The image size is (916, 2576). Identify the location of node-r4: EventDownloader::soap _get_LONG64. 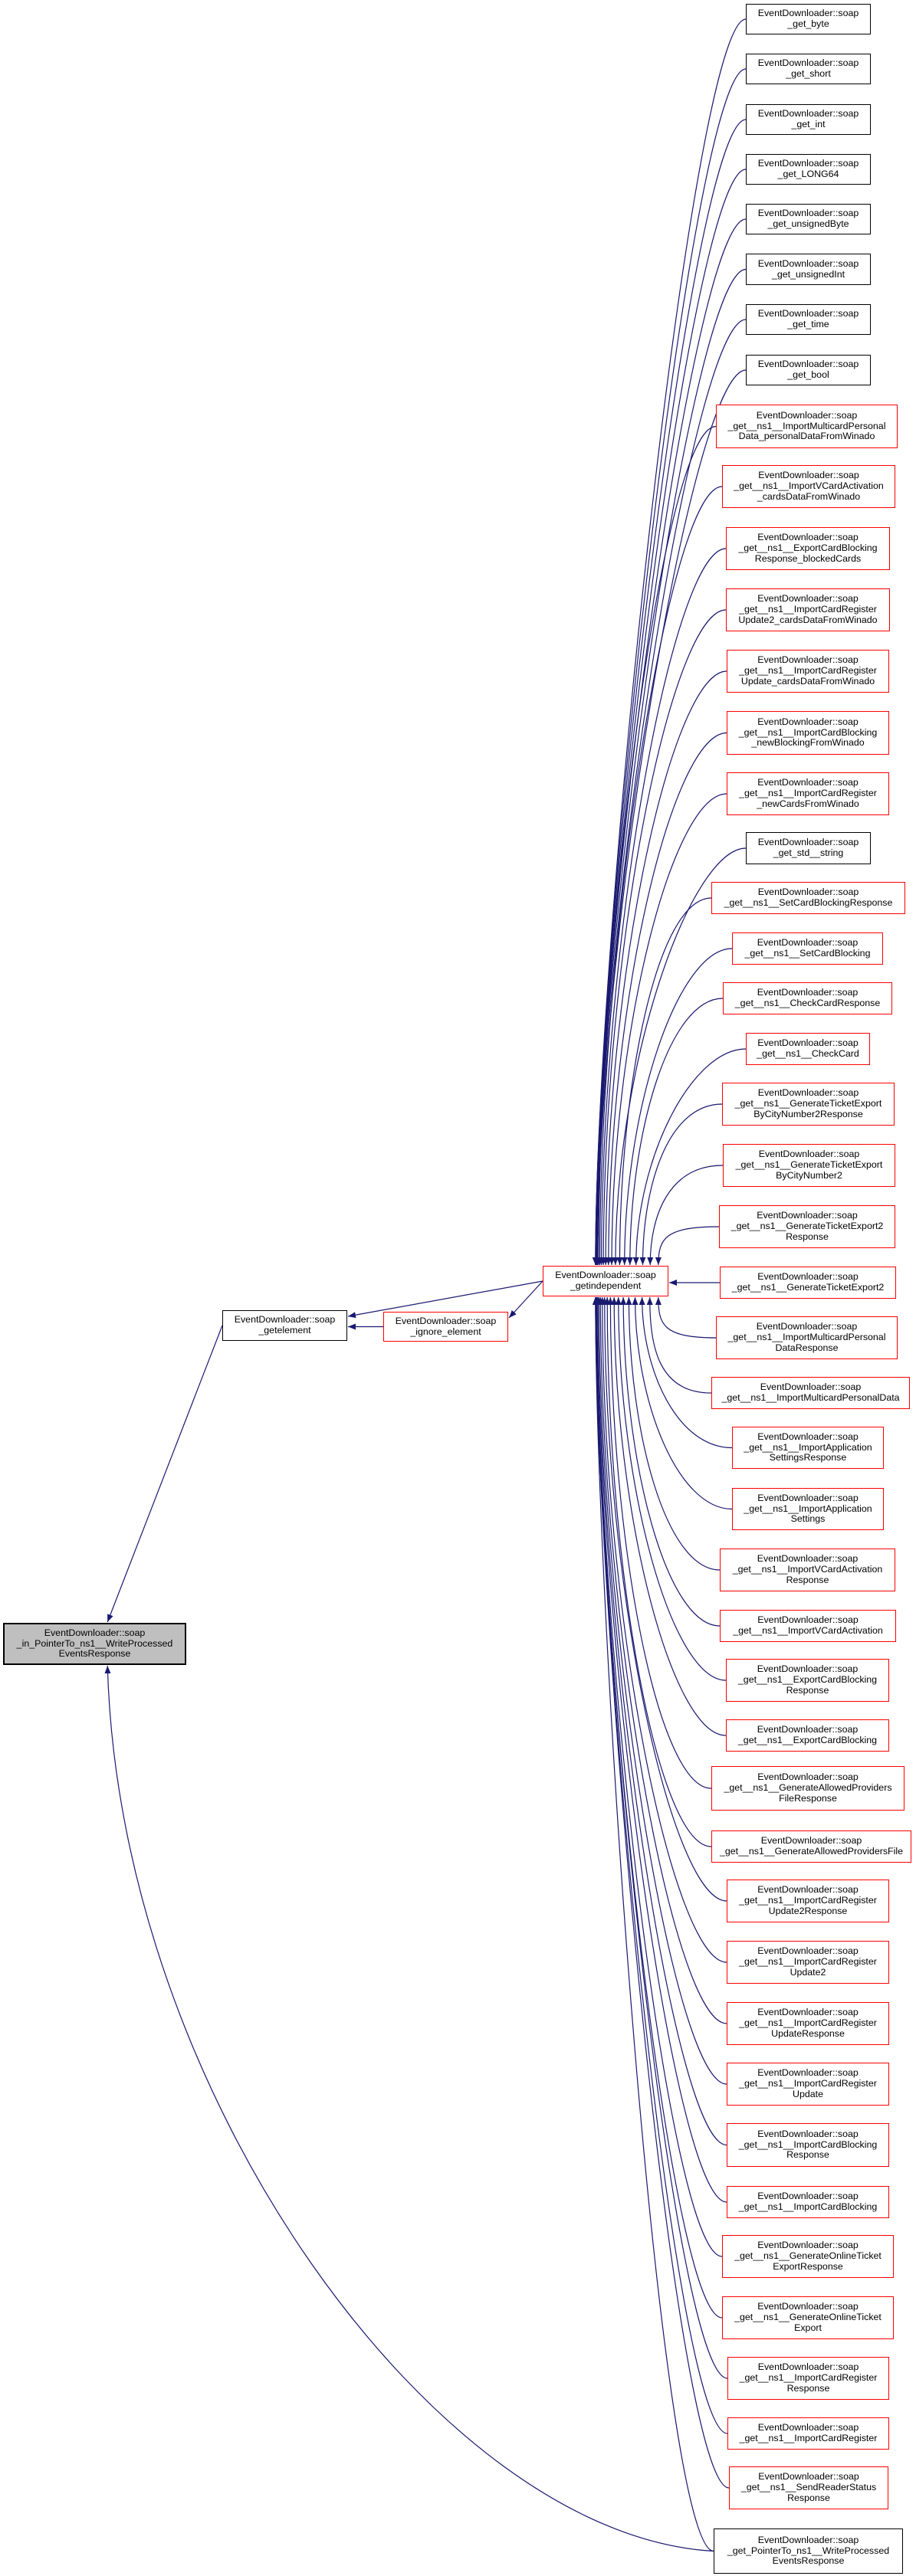
(808, 169).